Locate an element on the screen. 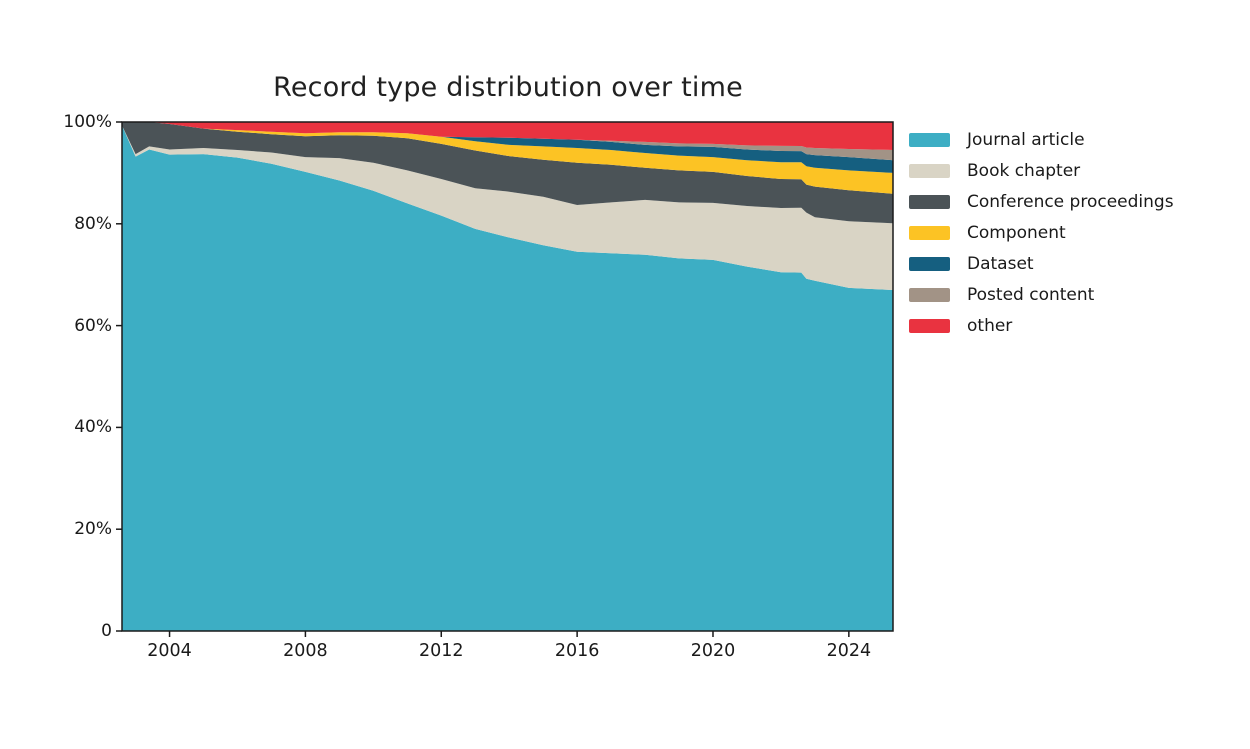  legend-swatch-component is located at coordinates (929, 232).